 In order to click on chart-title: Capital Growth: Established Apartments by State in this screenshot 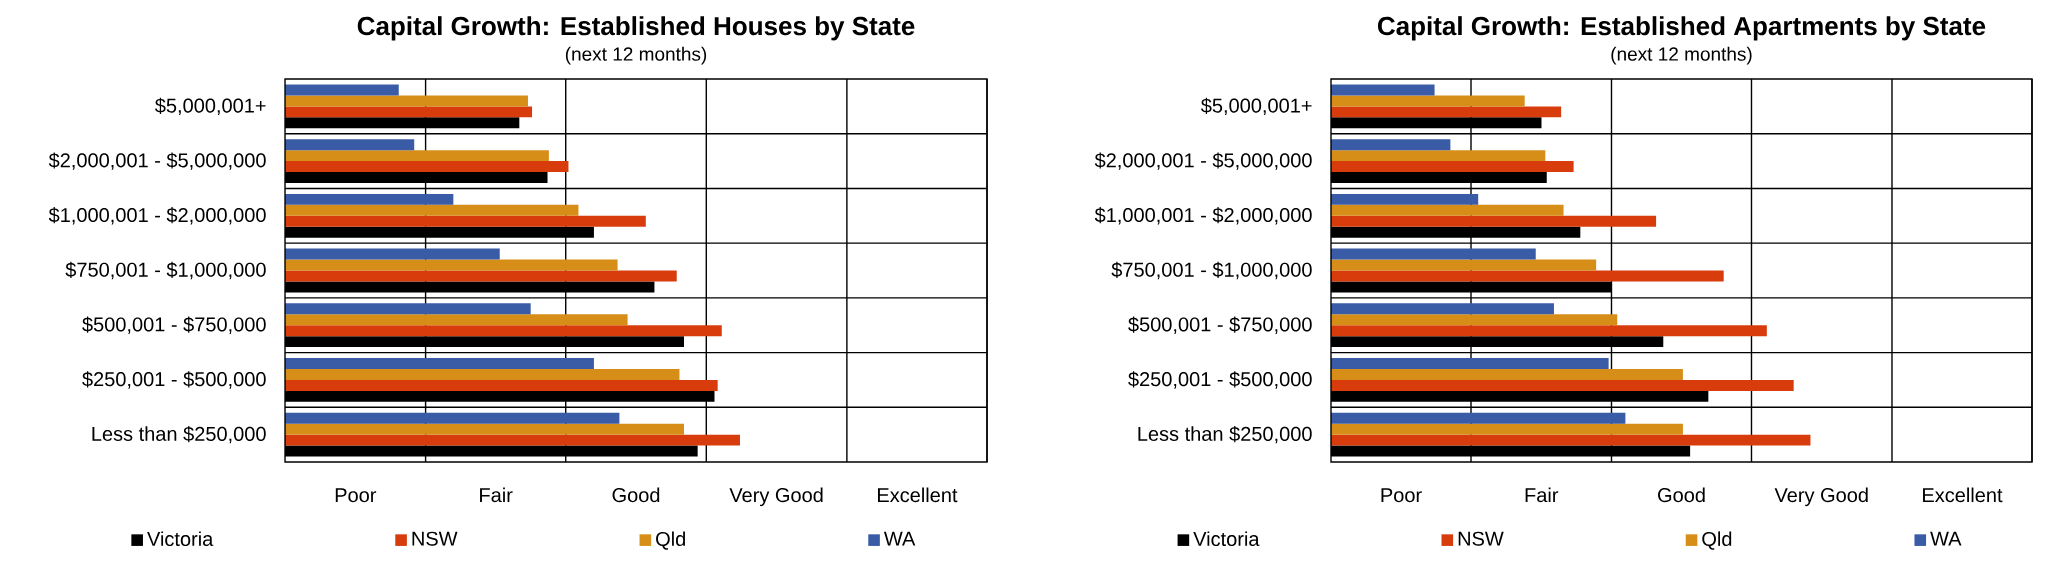, I will do `click(1681, 28)`.